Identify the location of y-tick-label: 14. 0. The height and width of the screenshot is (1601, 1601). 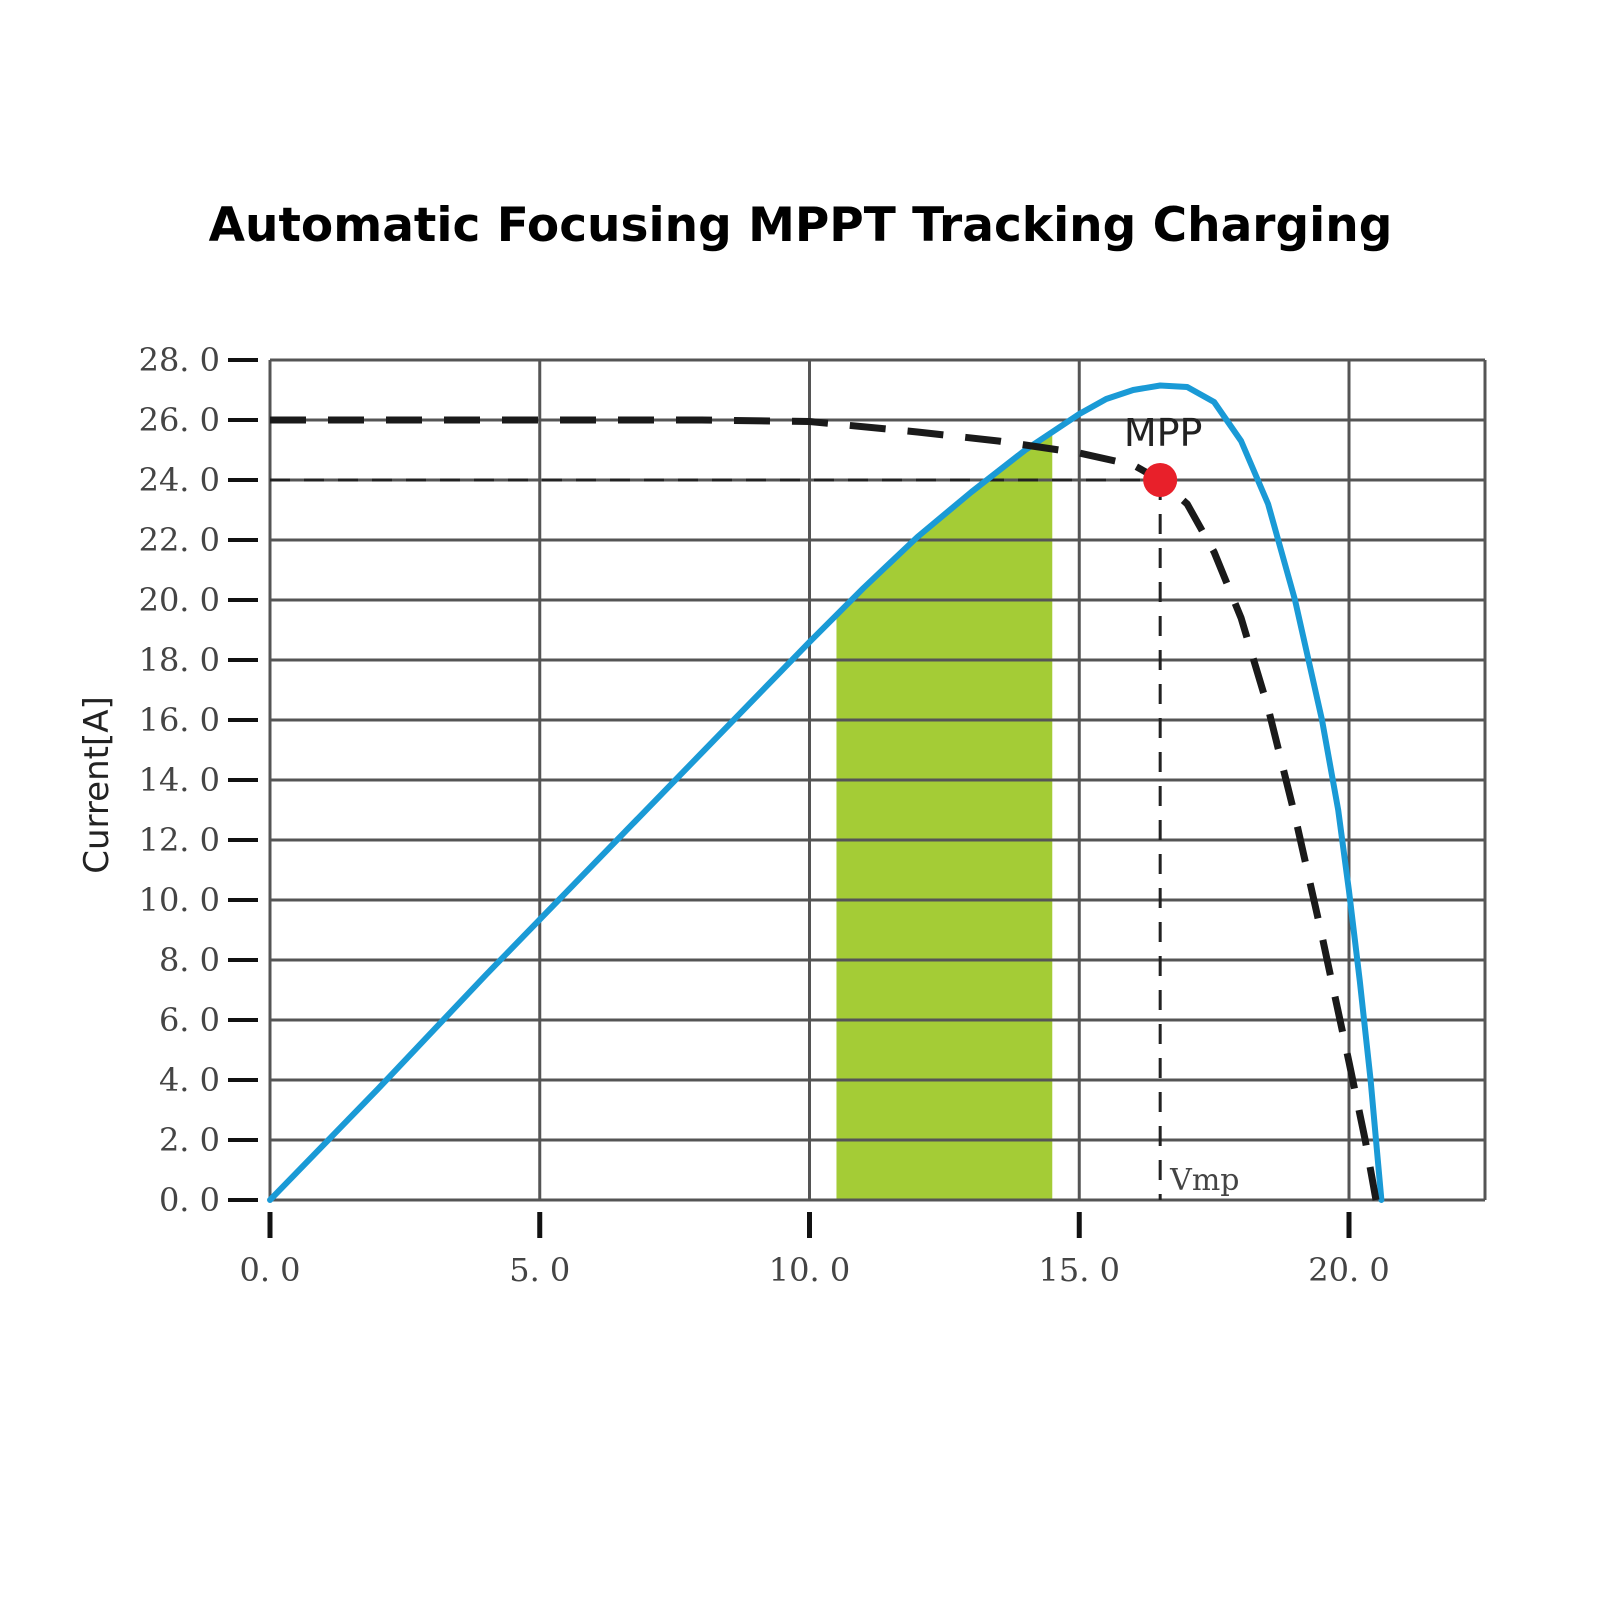
(179, 780).